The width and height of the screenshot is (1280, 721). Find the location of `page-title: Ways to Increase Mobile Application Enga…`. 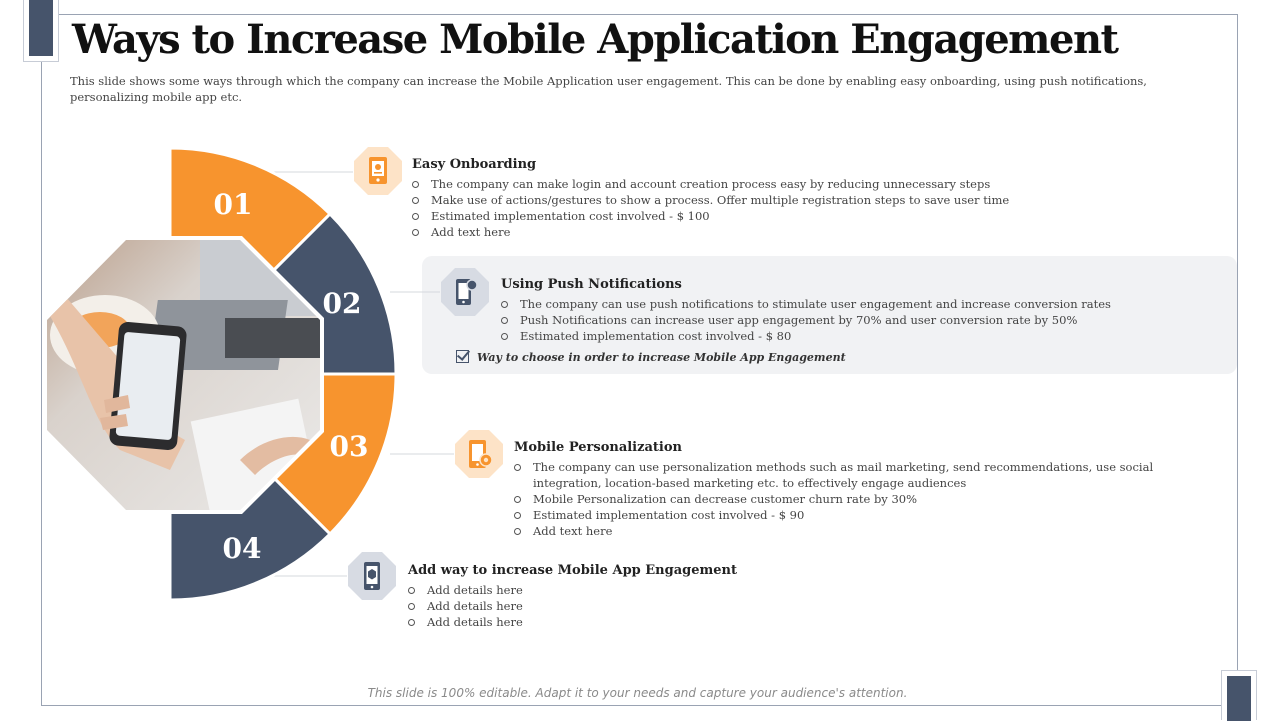

page-title: Ways to Increase Mobile Application Enga… is located at coordinates (595, 39).